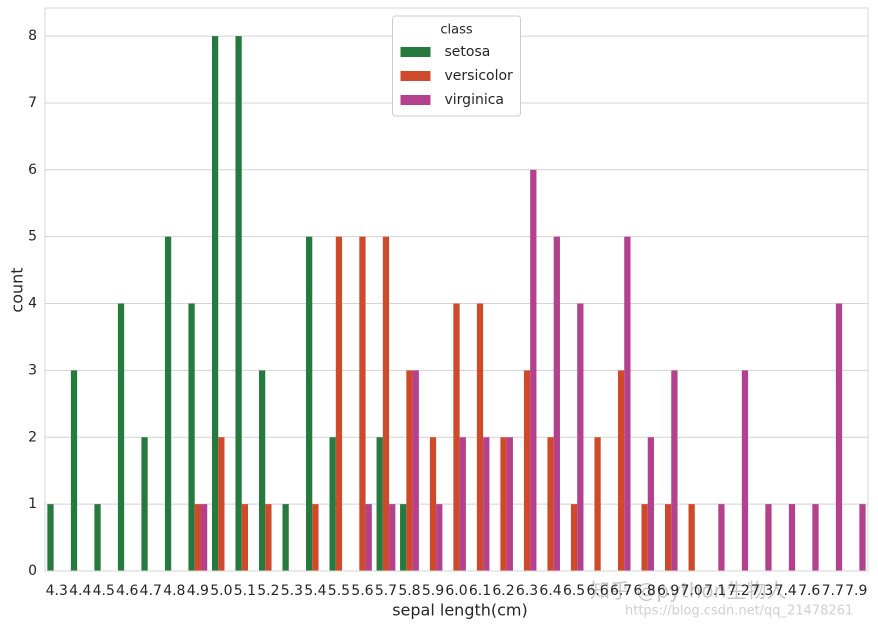 Image resolution: width=878 pixels, height=633 pixels. I want to click on legend-label: versicolor, so click(479, 76).